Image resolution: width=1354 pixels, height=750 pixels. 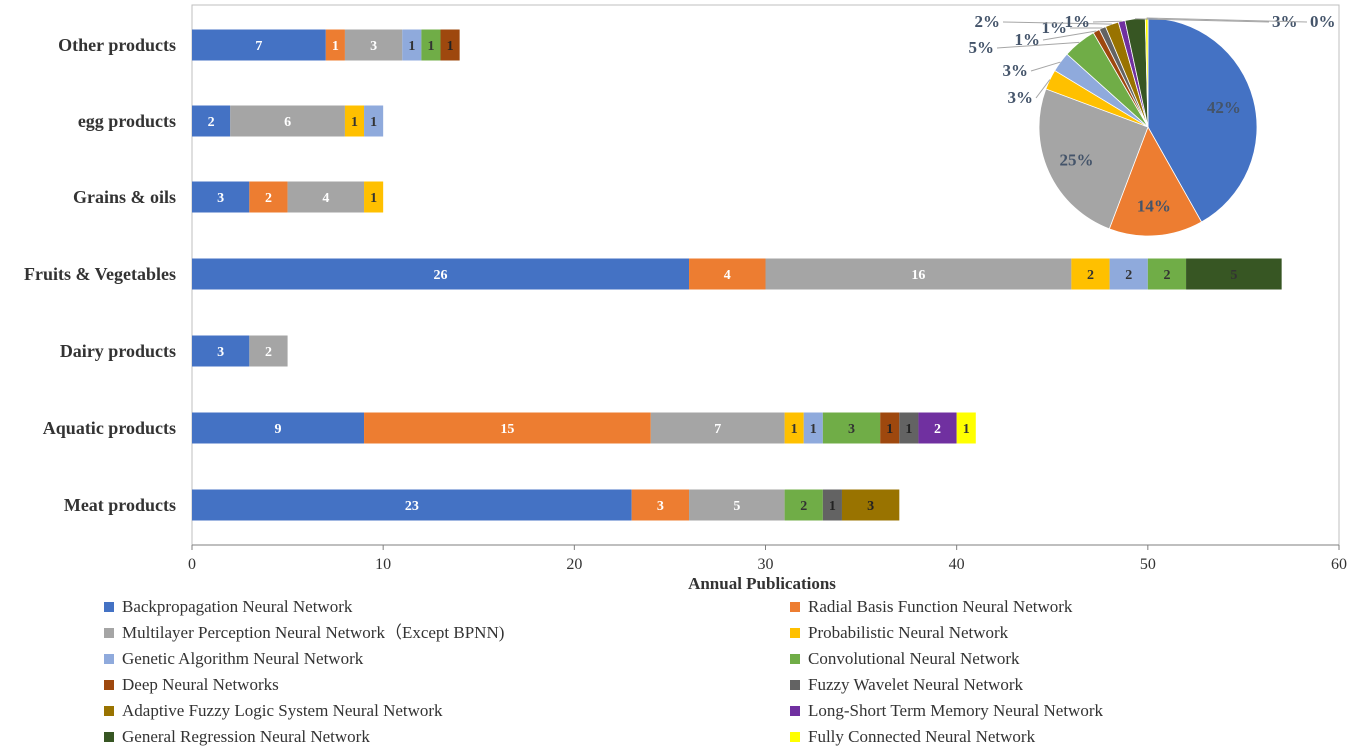 What do you see at coordinates (940, 606) in the screenshot?
I see `legend-label: Radial Basis Function Neural Network` at bounding box center [940, 606].